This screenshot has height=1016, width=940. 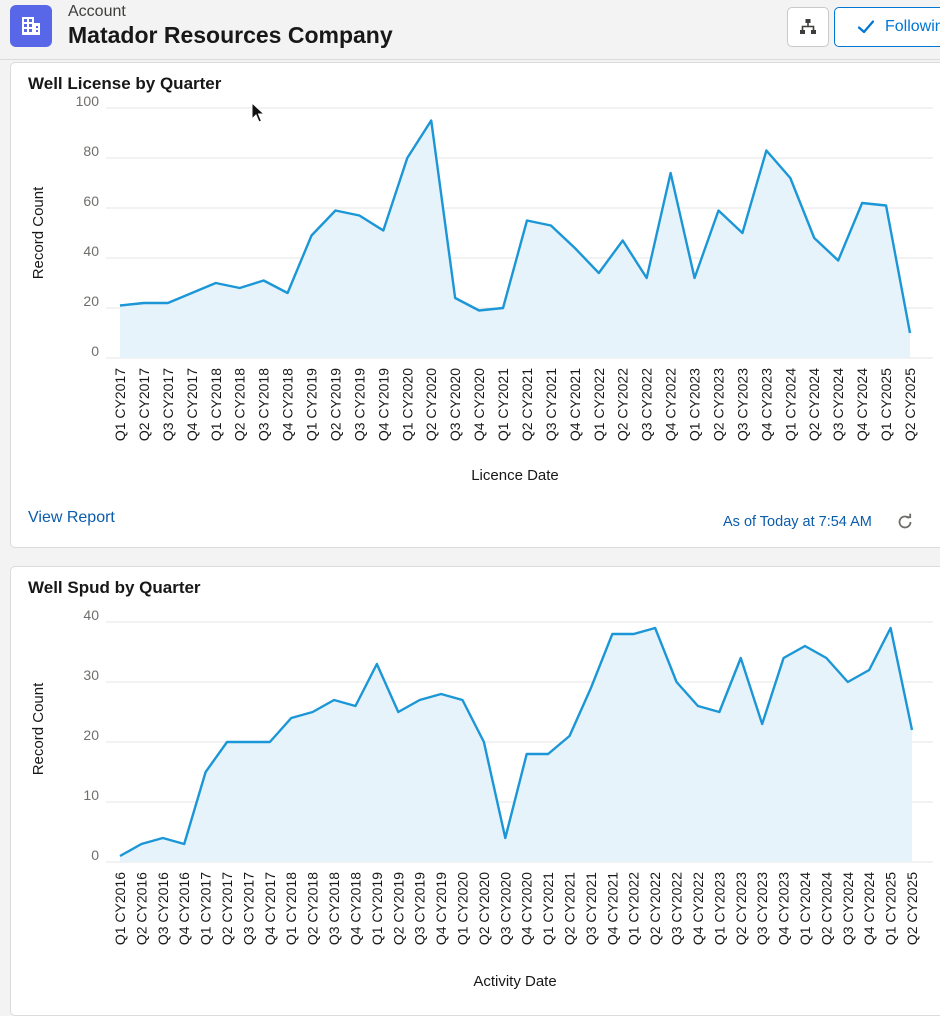 What do you see at coordinates (313, 908) in the screenshot?
I see `x-tick-label: Q2 CY2018` at bounding box center [313, 908].